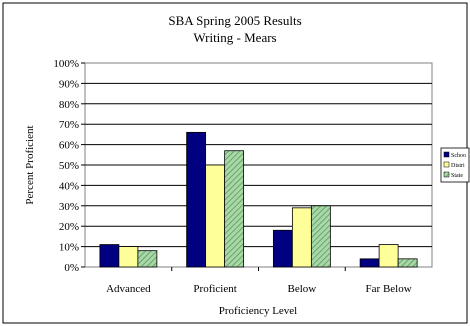 The width and height of the screenshot is (470, 326). I want to click on y-tick-label: 20%, so click(69, 227).